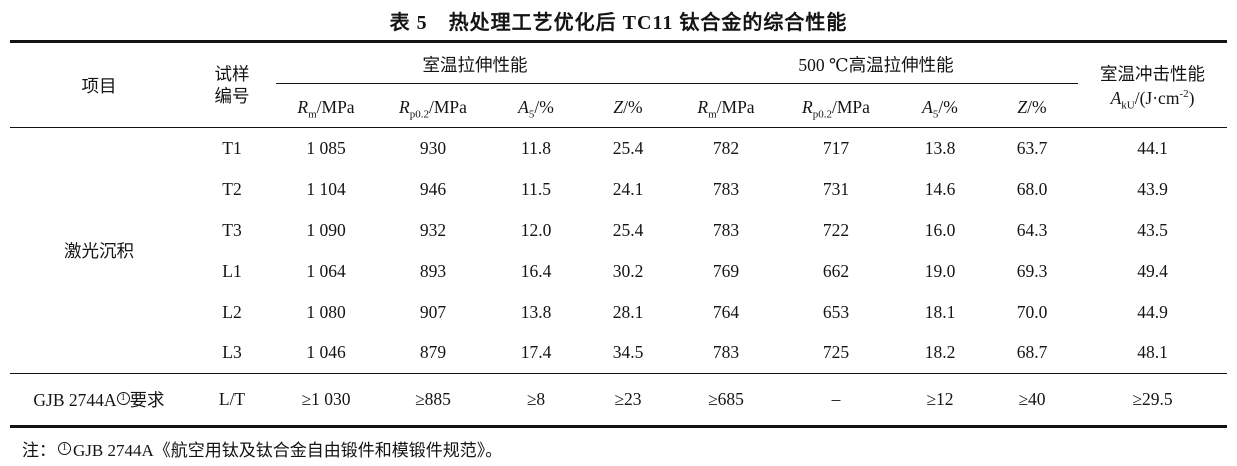 This screenshot has width=1237, height=466. I want to click on cell-rt-a5: 17.4, so click(536, 352).